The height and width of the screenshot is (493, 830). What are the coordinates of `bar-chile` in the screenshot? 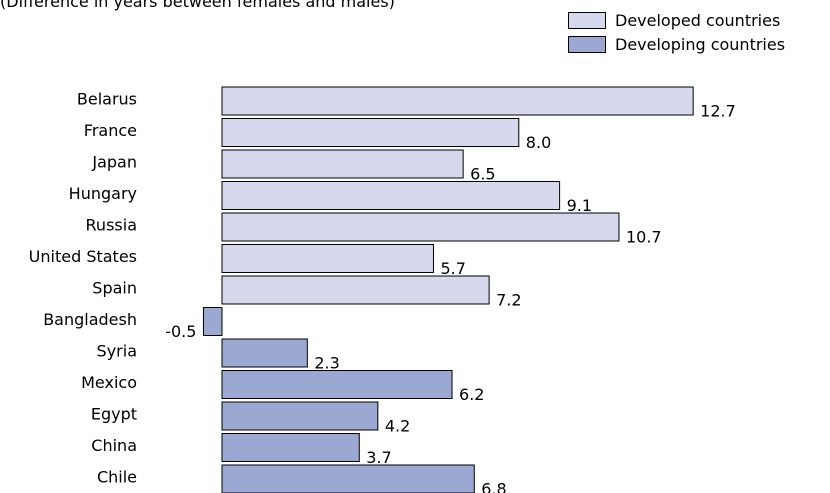 It's located at (348, 478).